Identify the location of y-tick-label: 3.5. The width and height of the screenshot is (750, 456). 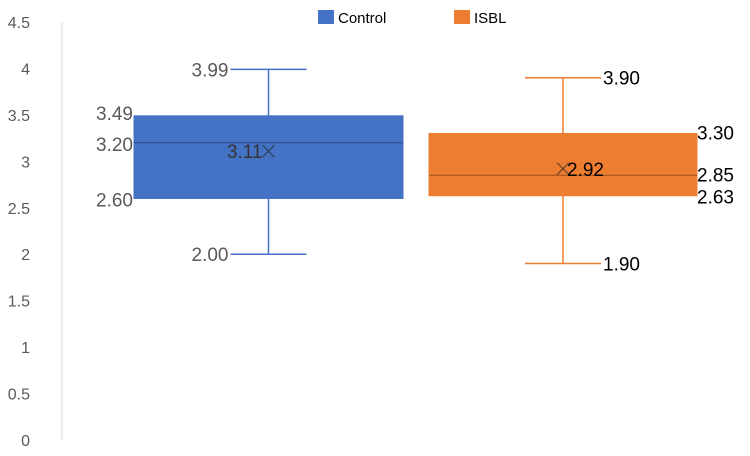
(19, 116).